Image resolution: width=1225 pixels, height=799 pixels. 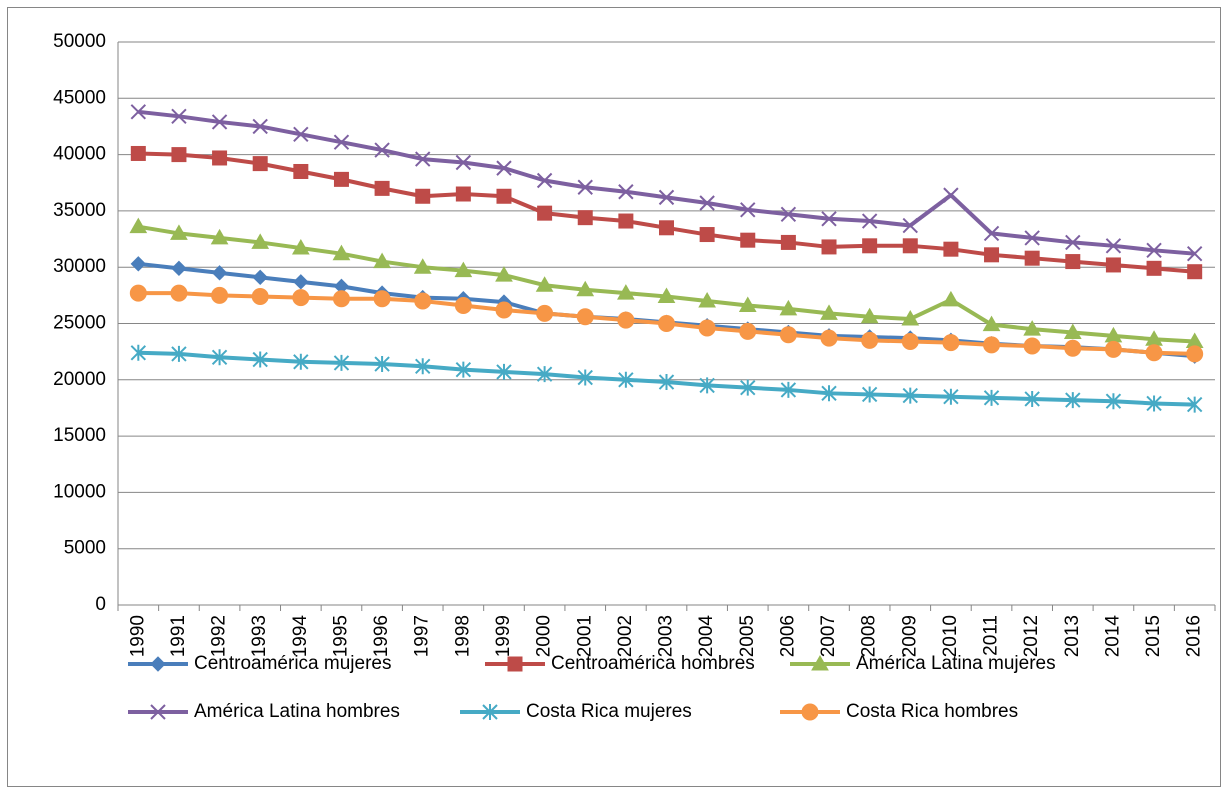 What do you see at coordinates (79, 435) in the screenshot?
I see `y-tick-label: 15000` at bounding box center [79, 435].